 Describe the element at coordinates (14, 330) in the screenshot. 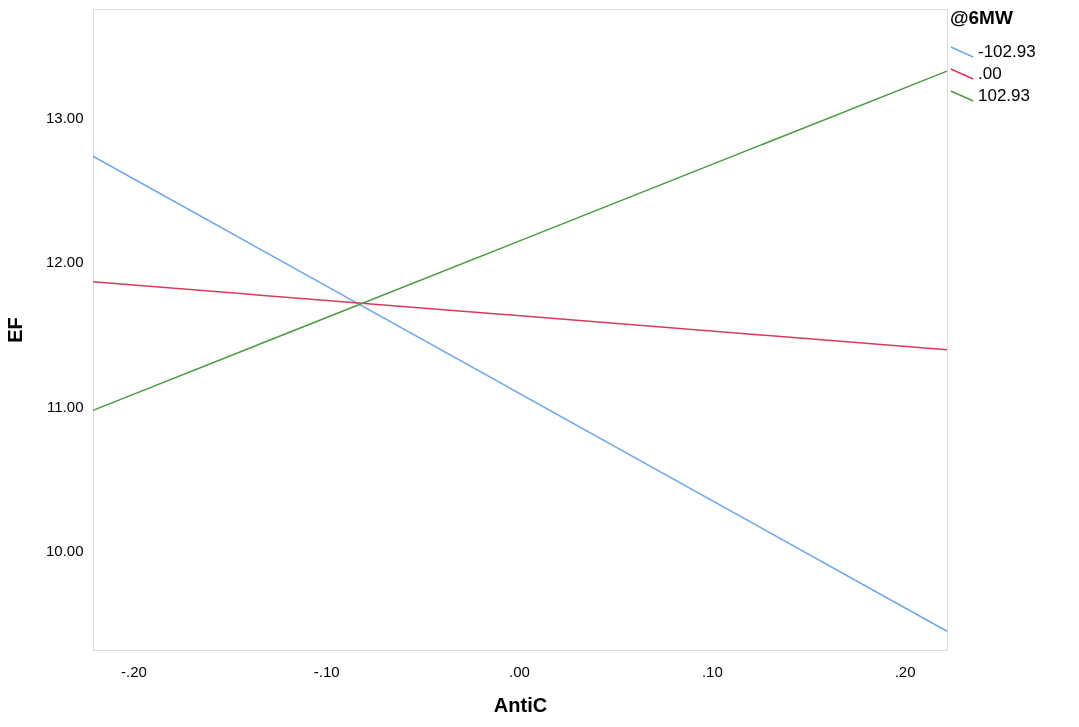

I see `y-axis-title: EF` at that location.